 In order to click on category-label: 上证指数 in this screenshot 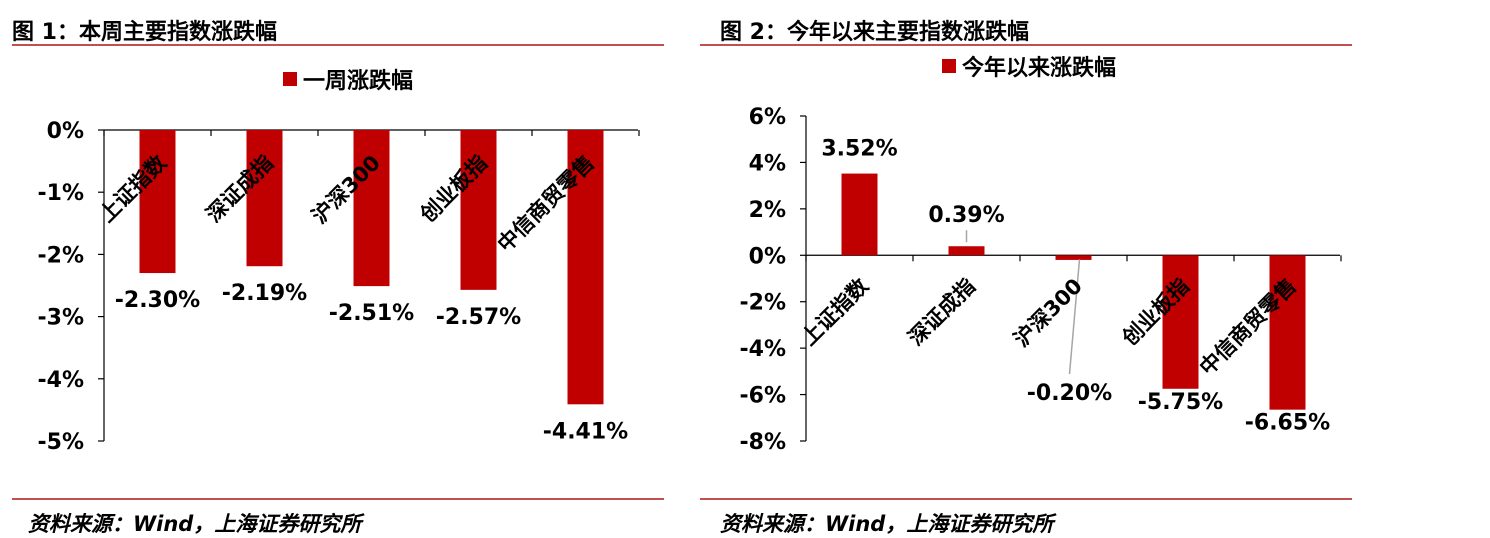, I will do `click(835, 311)`.